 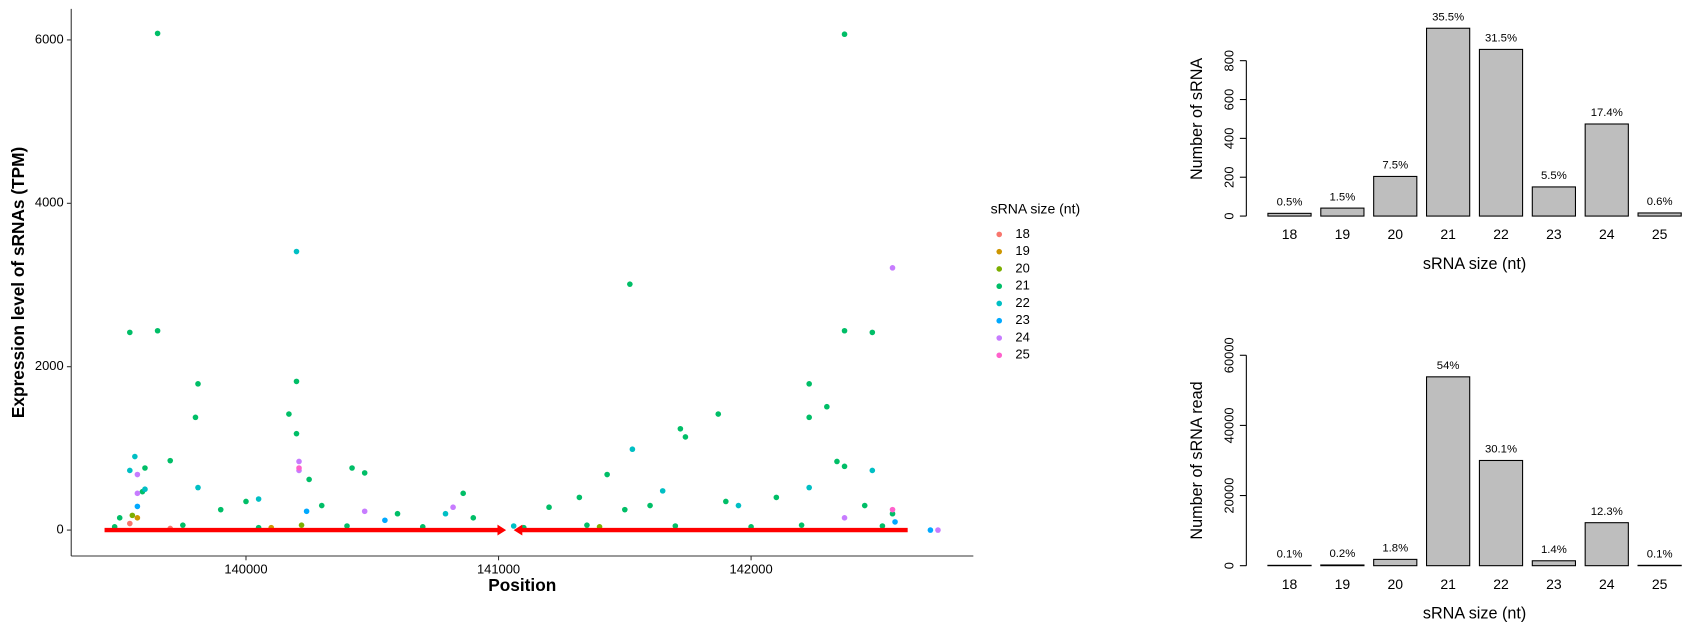 I want to click on legend-title: sRNA size (nt), so click(x=1036, y=208).